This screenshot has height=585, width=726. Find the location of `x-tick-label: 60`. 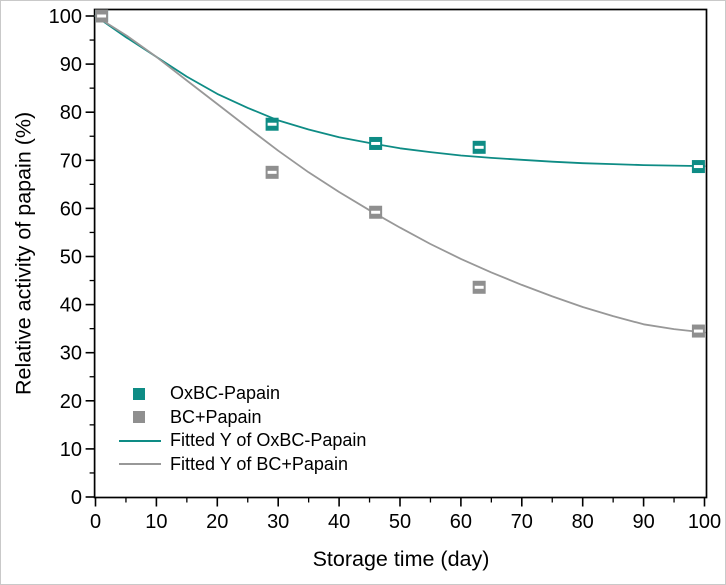

x-tick-label: 60 is located at coordinates (461, 522).